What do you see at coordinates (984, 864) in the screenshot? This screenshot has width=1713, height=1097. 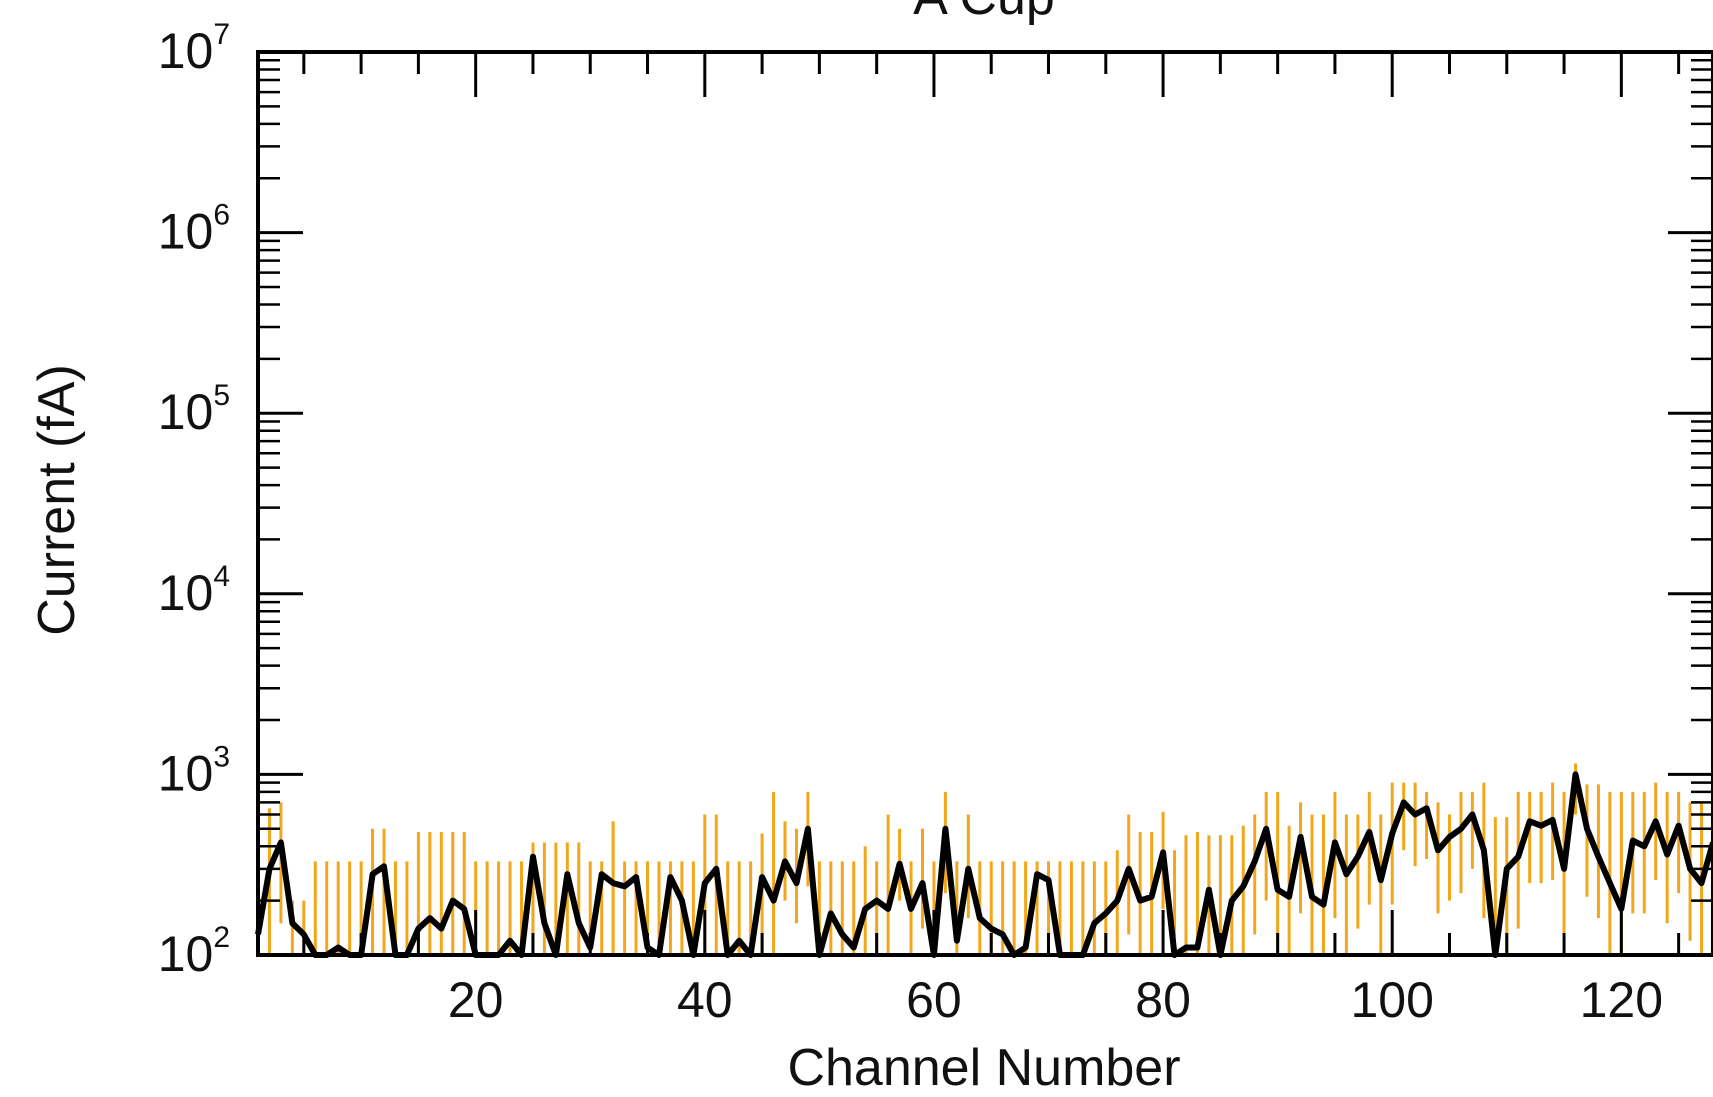 I see `data-line` at bounding box center [984, 864].